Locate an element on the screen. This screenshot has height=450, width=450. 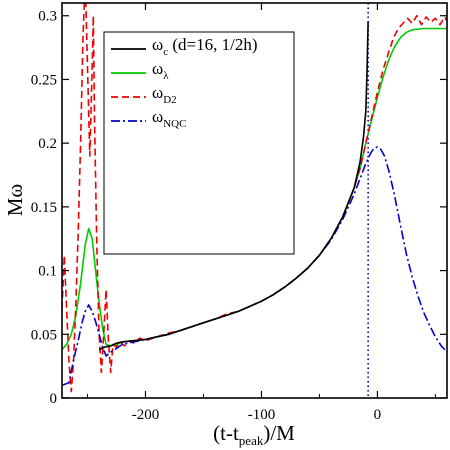
legend-label-λ: ωλ is located at coordinates (160, 70).